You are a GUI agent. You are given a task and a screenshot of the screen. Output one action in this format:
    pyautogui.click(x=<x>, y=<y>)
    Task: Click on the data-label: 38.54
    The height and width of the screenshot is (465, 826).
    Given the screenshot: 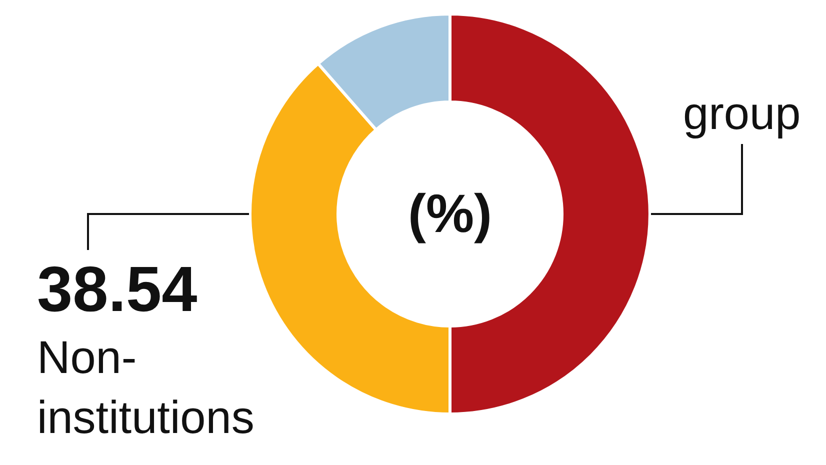 What is the action you would take?
    pyautogui.click(x=117, y=289)
    